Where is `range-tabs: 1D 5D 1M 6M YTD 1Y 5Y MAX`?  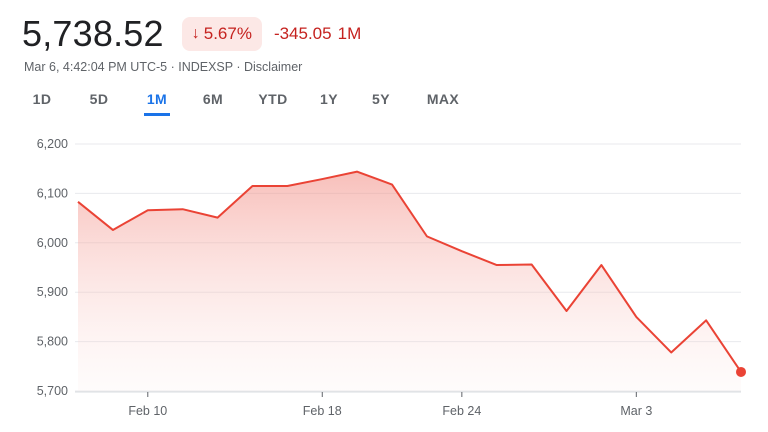 range-tabs: 1D 5D 1M 6M YTD 1Y 5Y MAX is located at coordinates (246, 102).